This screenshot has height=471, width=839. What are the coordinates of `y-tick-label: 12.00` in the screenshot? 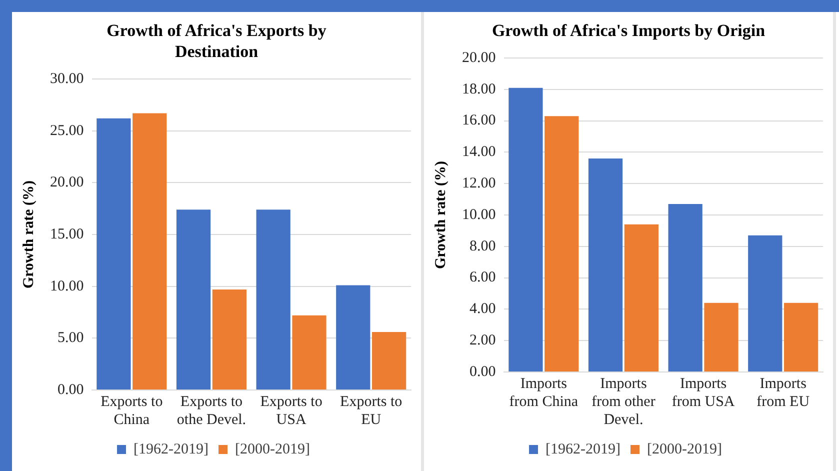 It's located at (479, 184).